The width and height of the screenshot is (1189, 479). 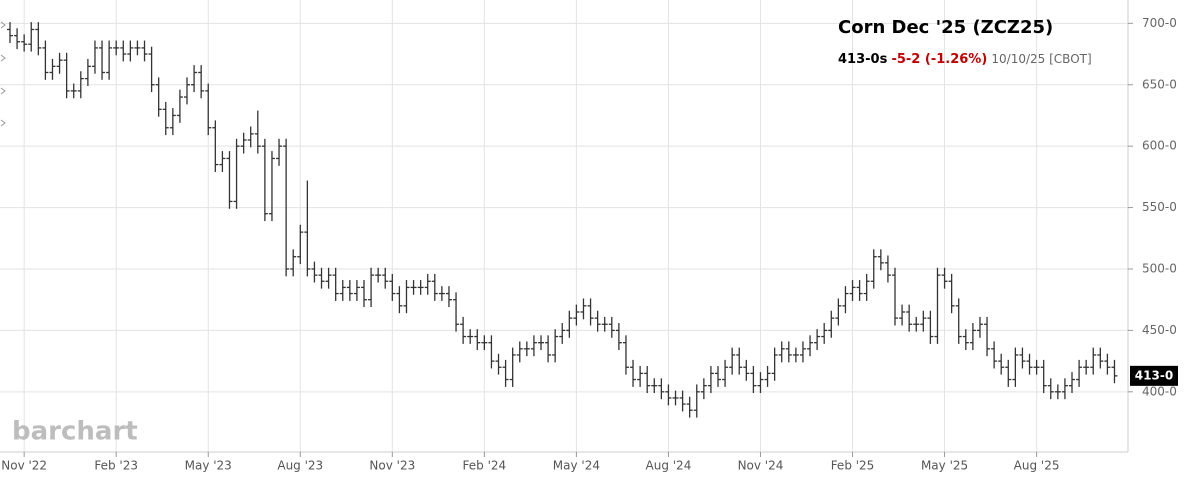 I want to click on y-tick-label: 400-0, so click(x=1159, y=391).